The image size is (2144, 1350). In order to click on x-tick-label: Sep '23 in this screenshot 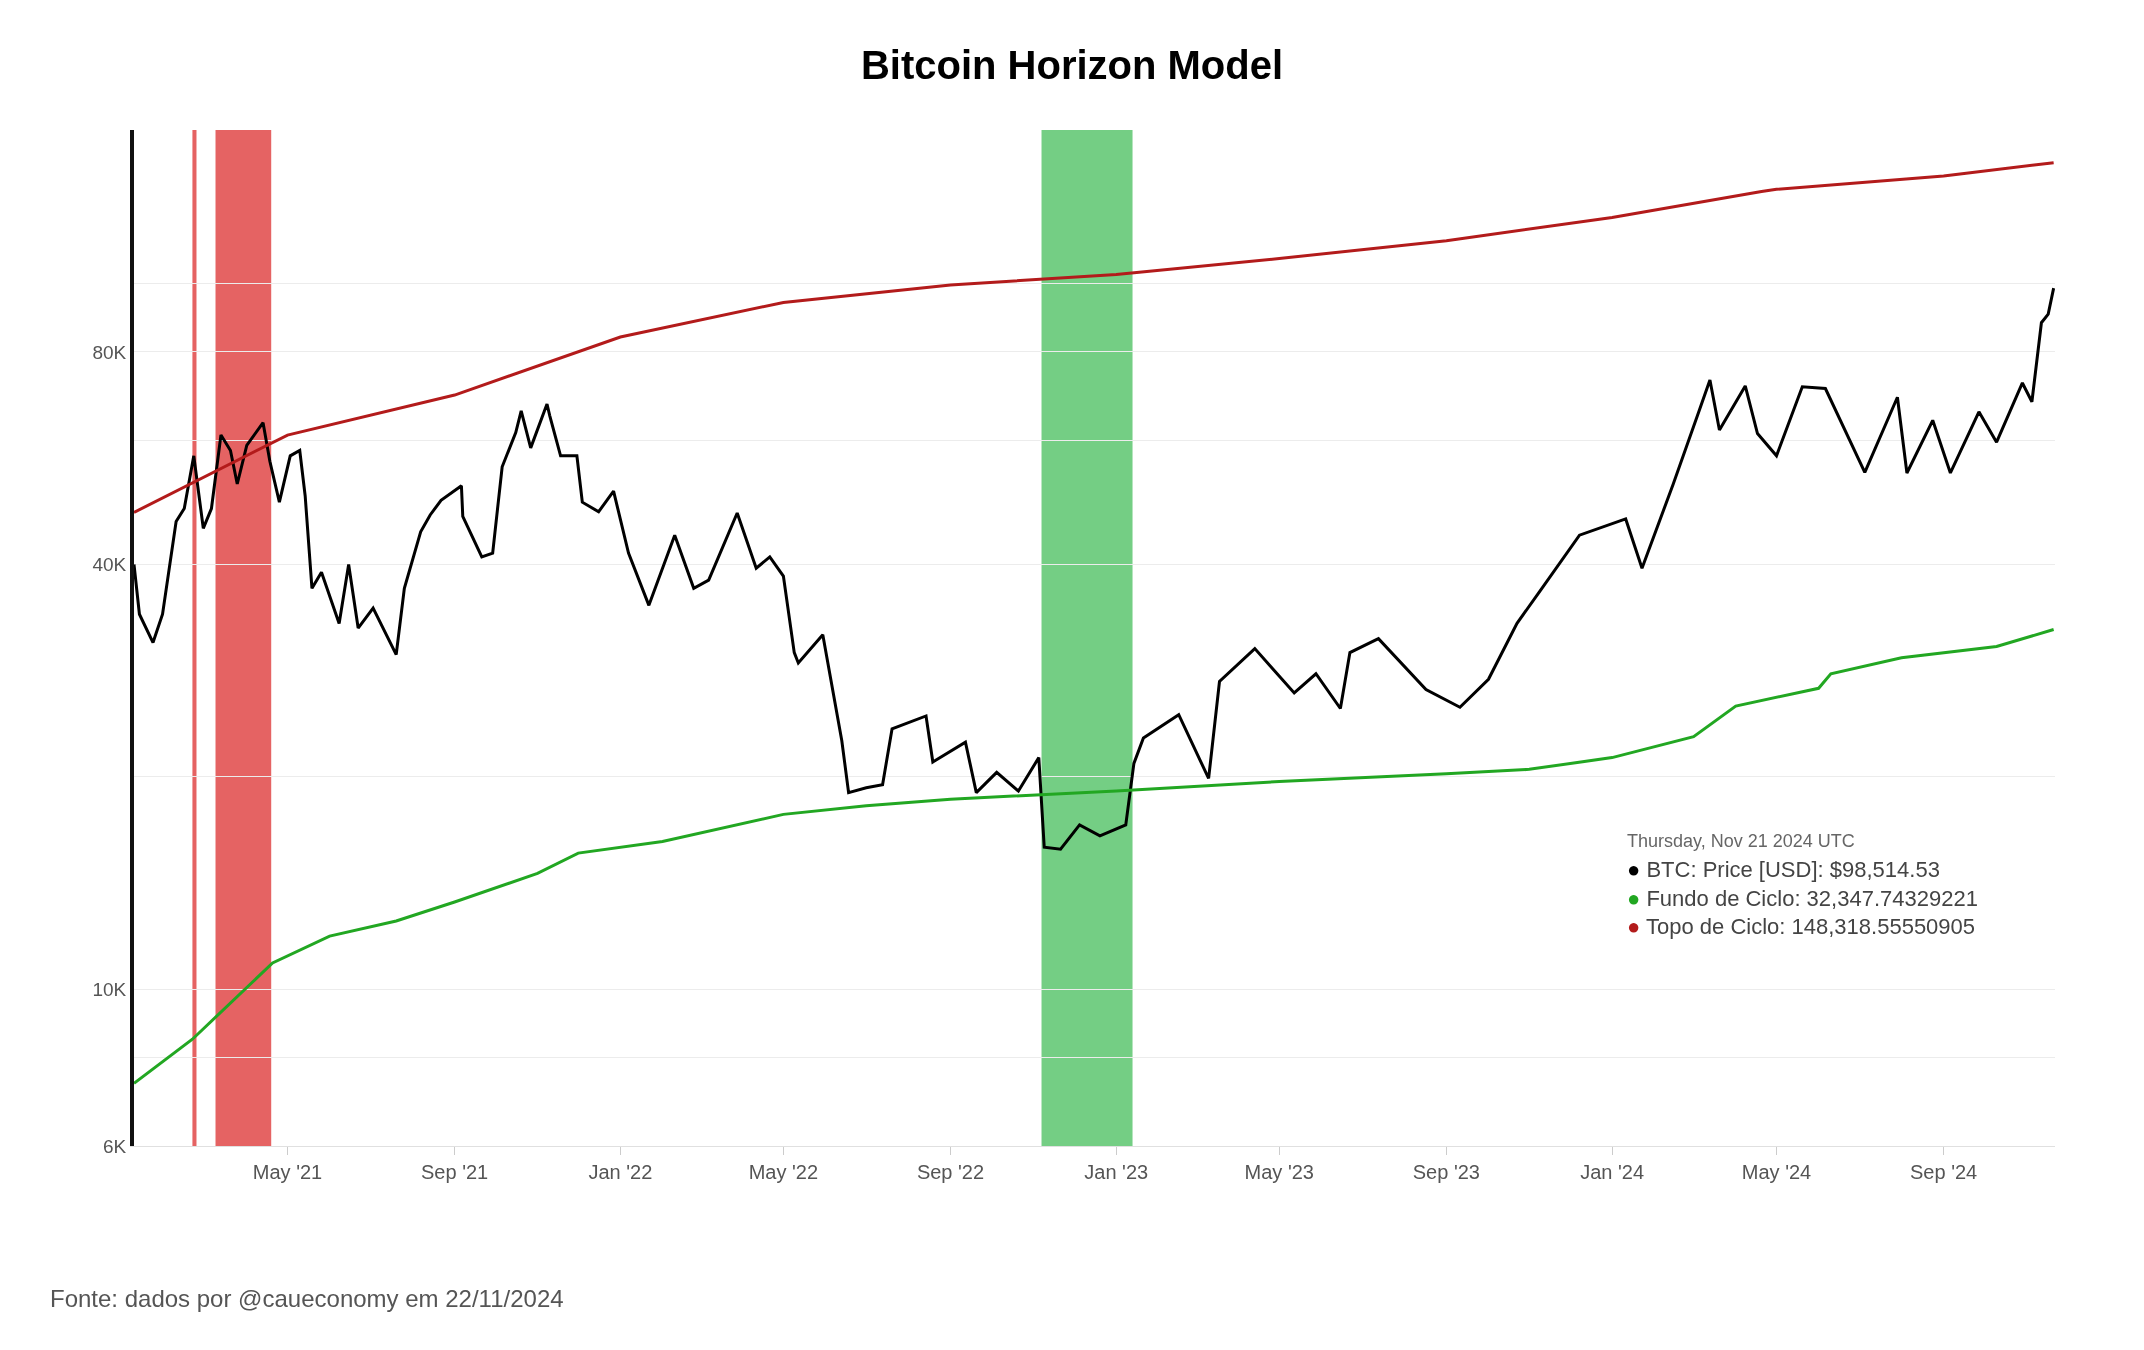, I will do `click(1446, 1172)`.